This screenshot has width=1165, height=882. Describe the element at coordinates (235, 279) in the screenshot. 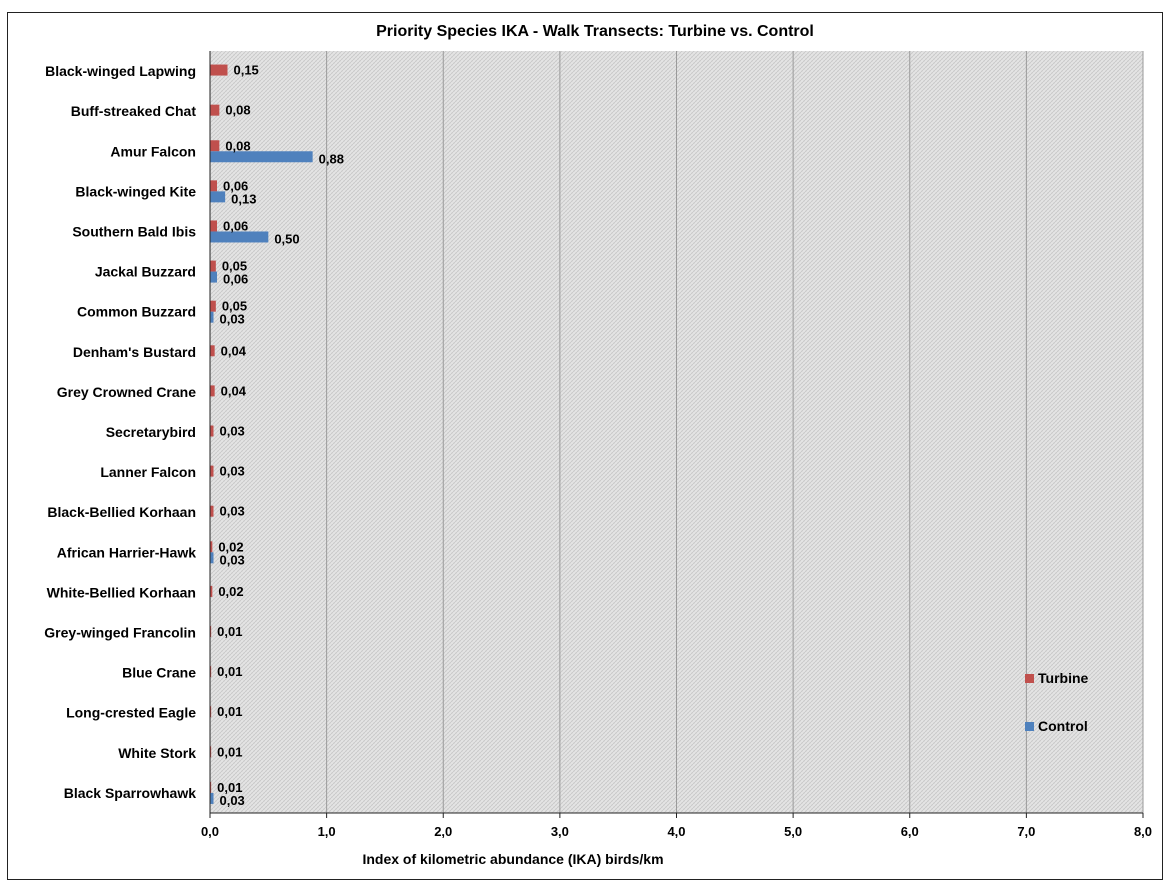

I see `data-label-control: 0,06` at that location.